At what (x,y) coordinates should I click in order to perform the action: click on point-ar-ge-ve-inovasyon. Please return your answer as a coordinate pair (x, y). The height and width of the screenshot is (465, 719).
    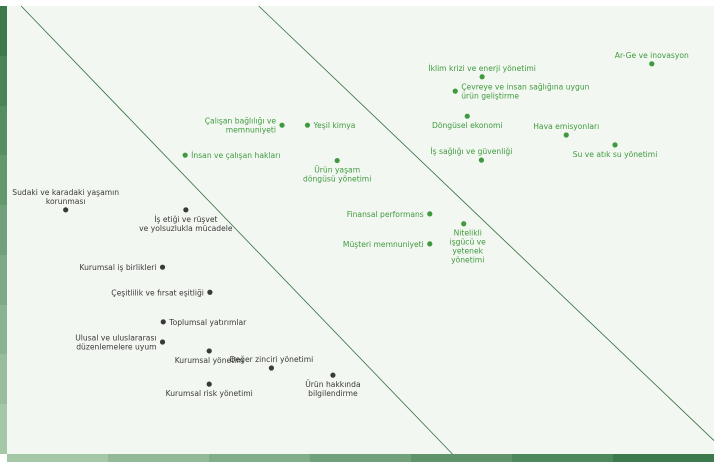
    Looking at the image, I should click on (652, 64).